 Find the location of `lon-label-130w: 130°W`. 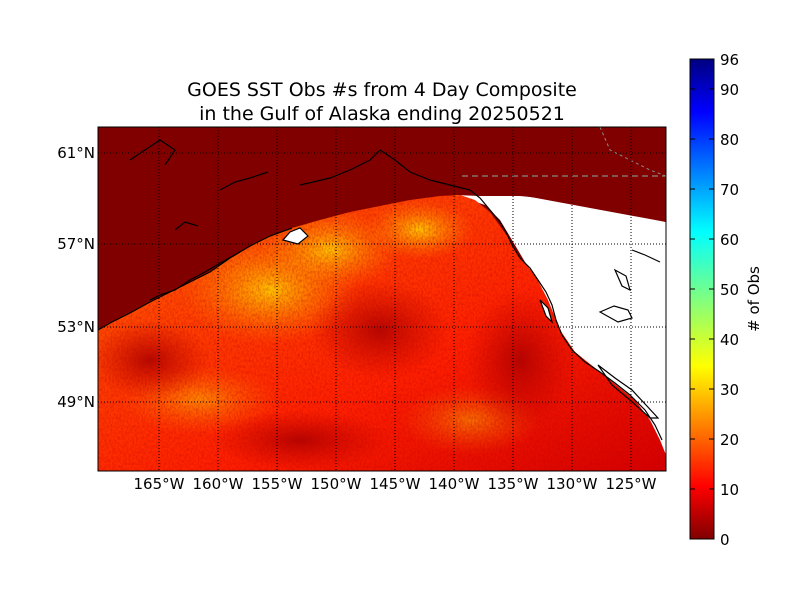

lon-label-130w: 130°W is located at coordinates (572, 484).